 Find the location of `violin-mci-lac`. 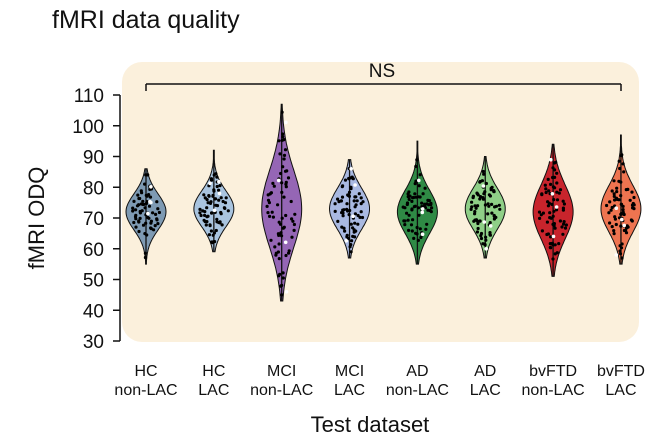

violin-mci-lac is located at coordinates (349, 209).